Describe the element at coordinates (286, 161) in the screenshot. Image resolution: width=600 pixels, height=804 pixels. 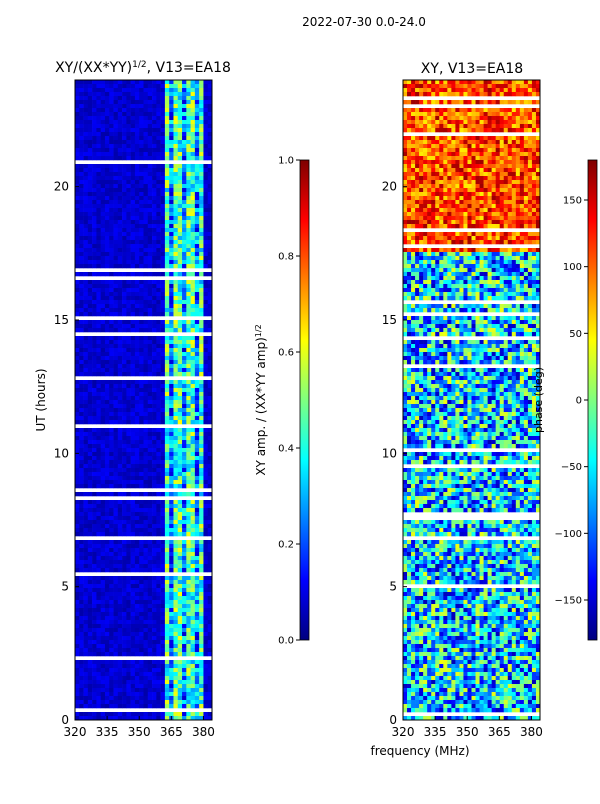
I see `left-colorbar-tick-label: 1.0` at that location.